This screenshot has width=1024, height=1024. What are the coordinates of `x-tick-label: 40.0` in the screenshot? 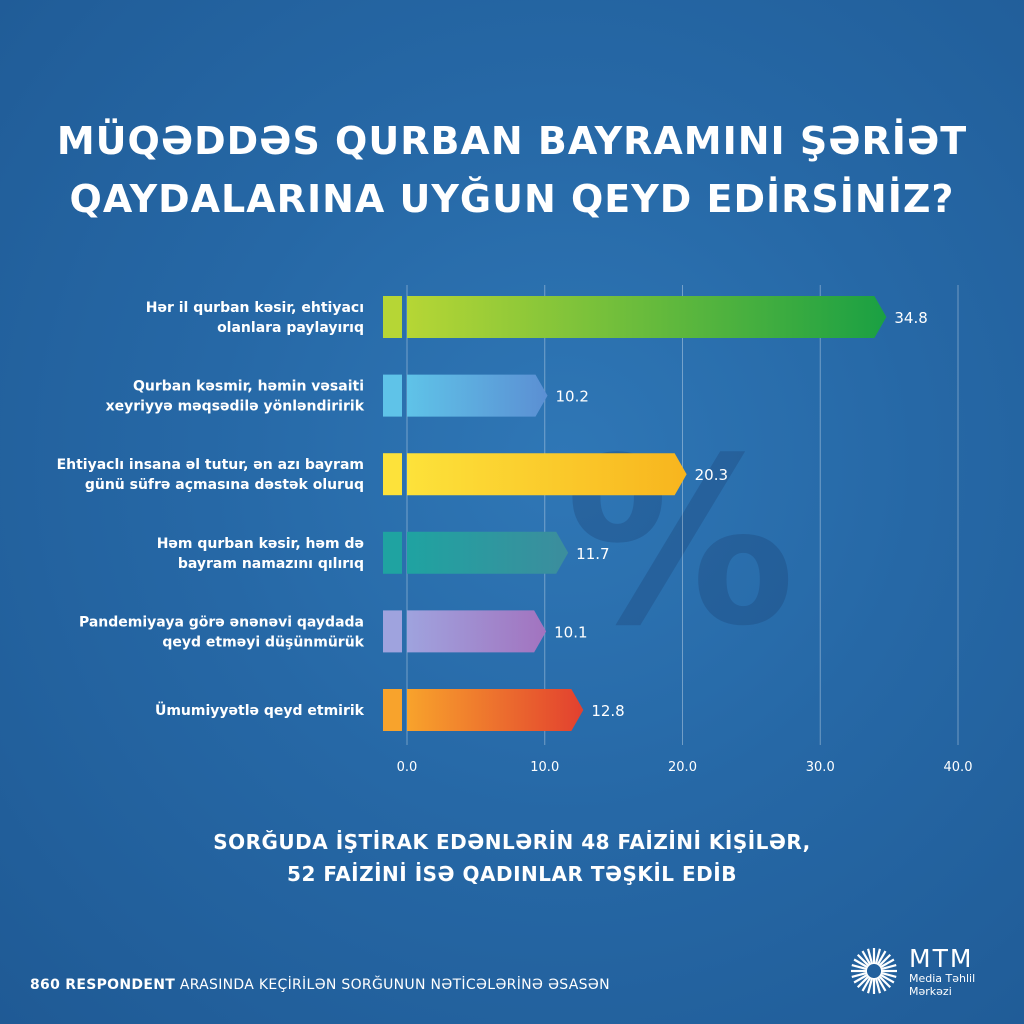 It's located at (958, 767).